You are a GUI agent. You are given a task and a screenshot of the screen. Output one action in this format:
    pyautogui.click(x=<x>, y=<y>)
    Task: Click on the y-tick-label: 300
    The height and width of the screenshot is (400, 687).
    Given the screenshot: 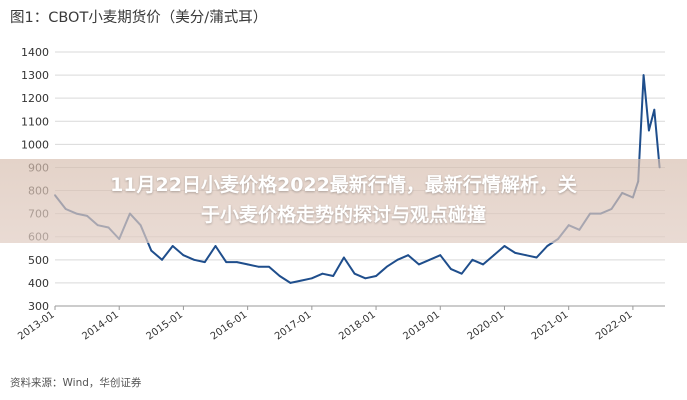 What is the action you would take?
    pyautogui.click(x=38, y=306)
    